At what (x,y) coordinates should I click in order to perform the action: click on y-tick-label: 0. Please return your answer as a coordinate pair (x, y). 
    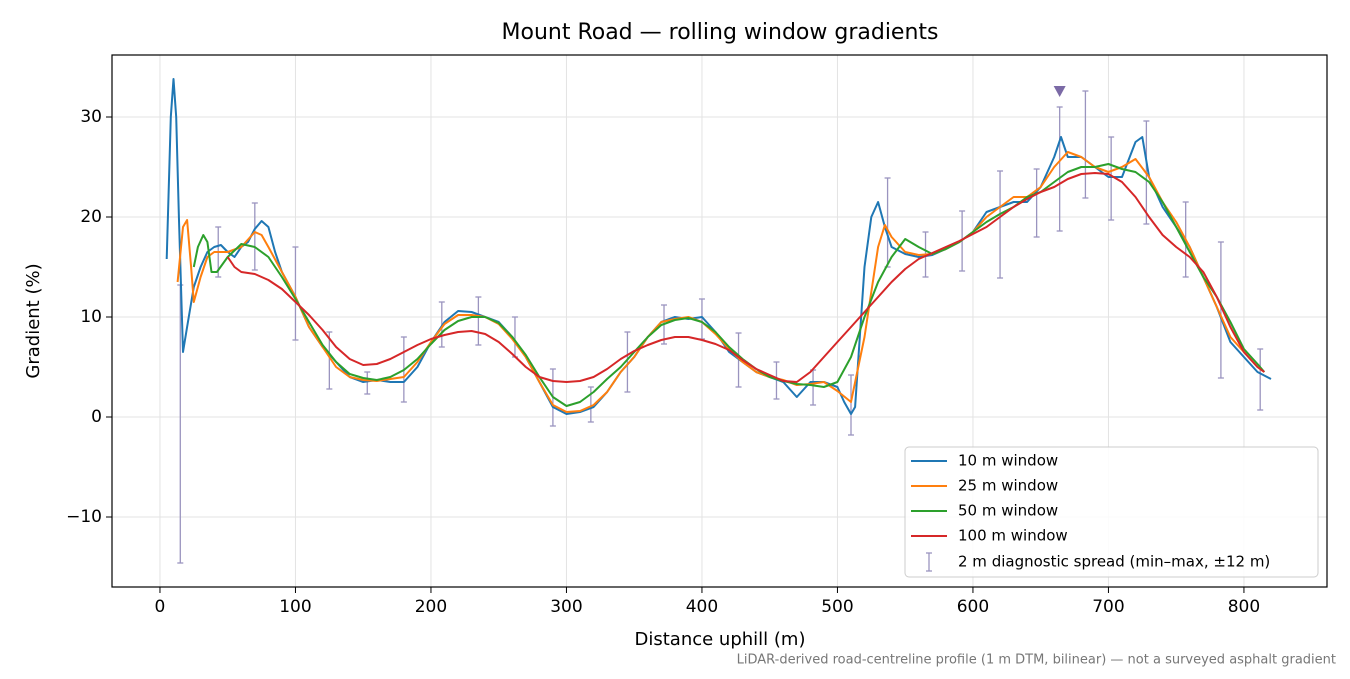
    Looking at the image, I should click on (96, 417).